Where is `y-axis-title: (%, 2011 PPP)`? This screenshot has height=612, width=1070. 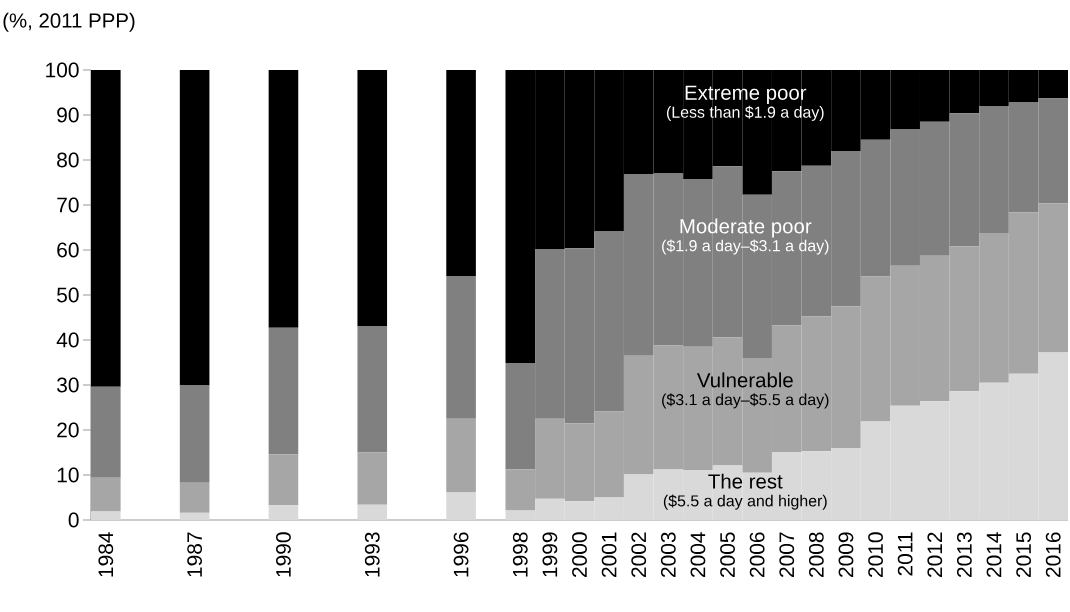
y-axis-title: (%, 2011 PPP) is located at coordinates (69, 22).